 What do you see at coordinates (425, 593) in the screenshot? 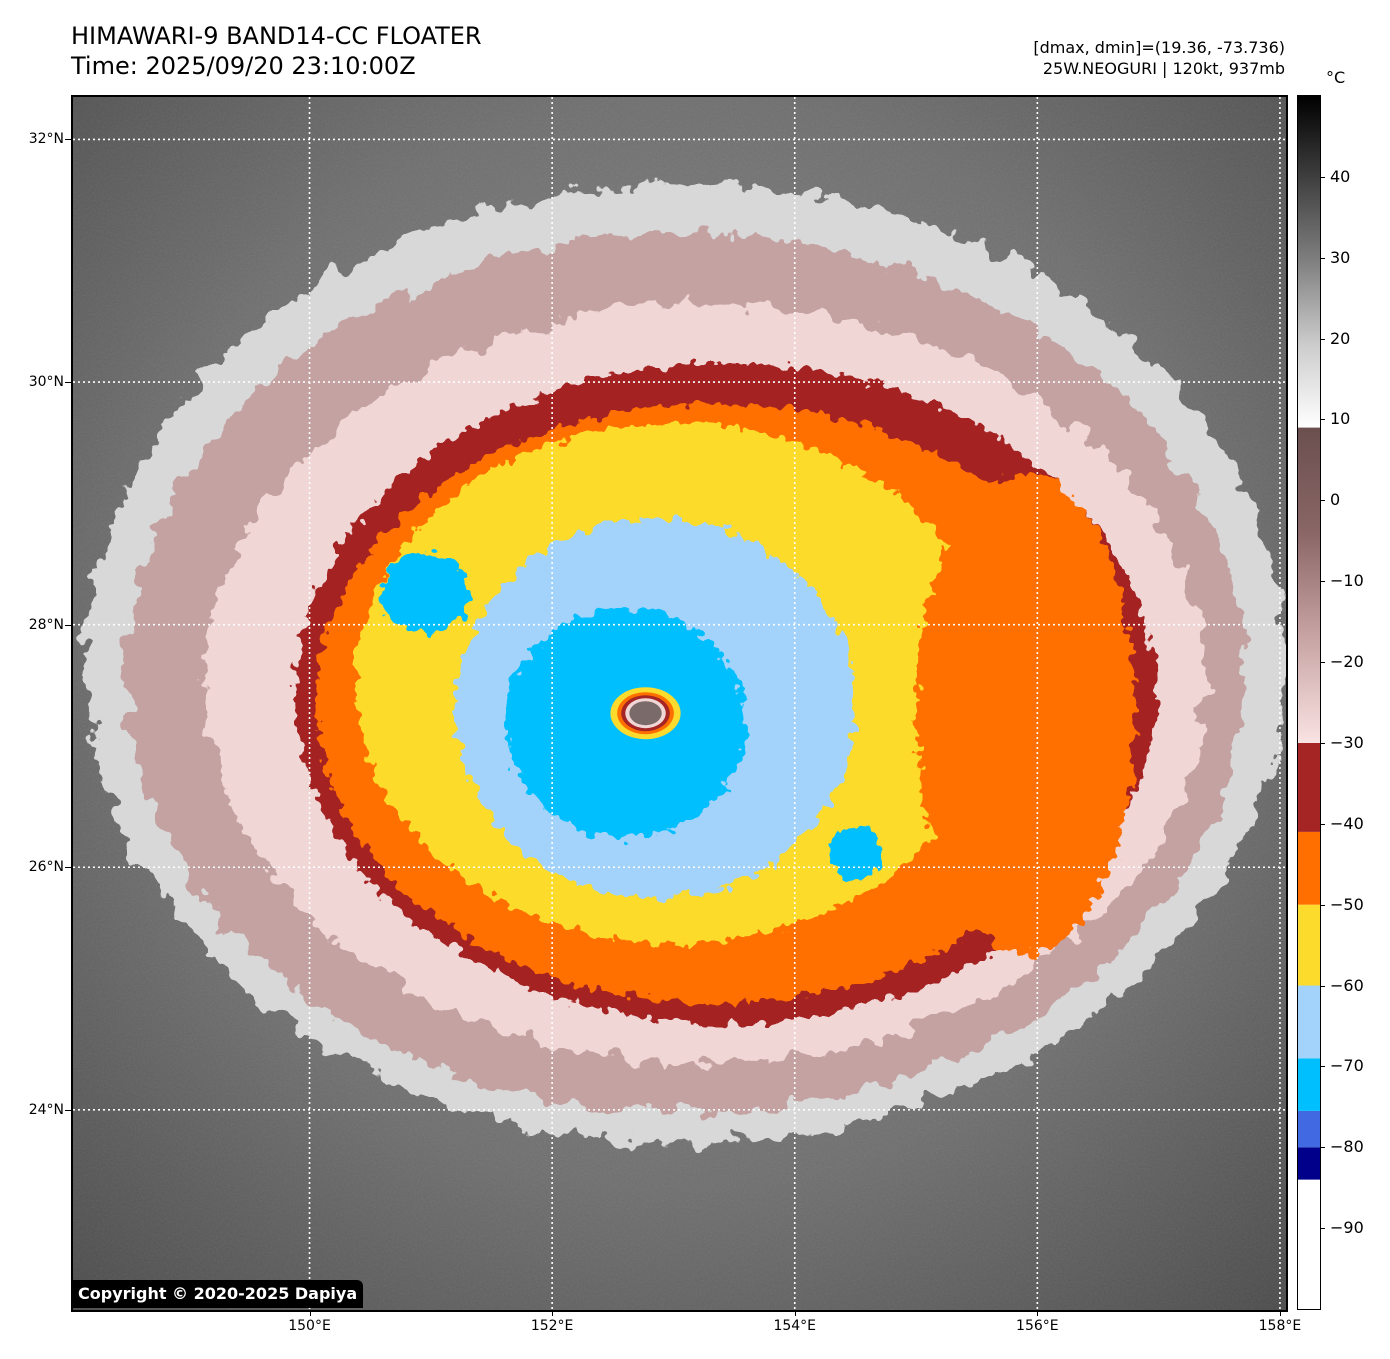
I see `cold-pocket-nw` at bounding box center [425, 593].